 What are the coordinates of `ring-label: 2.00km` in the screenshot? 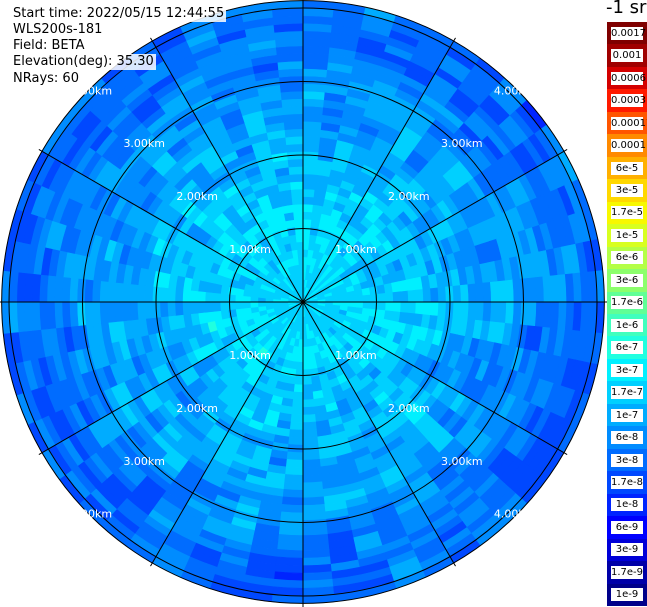 It's located at (409, 196).